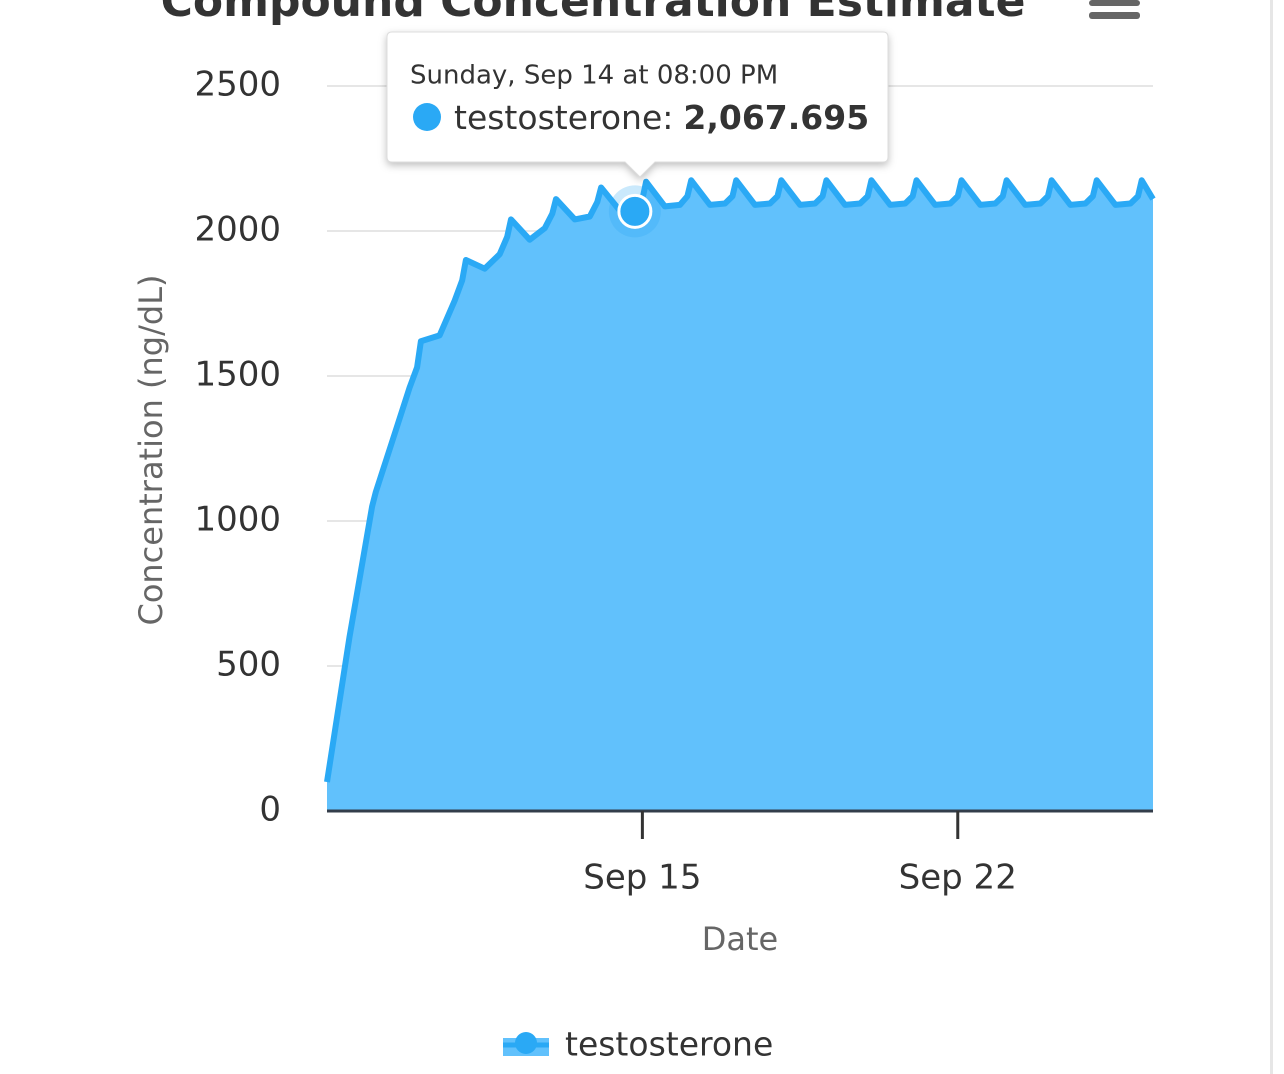 Image resolution: width=1284 pixels, height=1074 pixels. Describe the element at coordinates (237, 85) in the screenshot. I see `y-tick-label: 2500` at that location.